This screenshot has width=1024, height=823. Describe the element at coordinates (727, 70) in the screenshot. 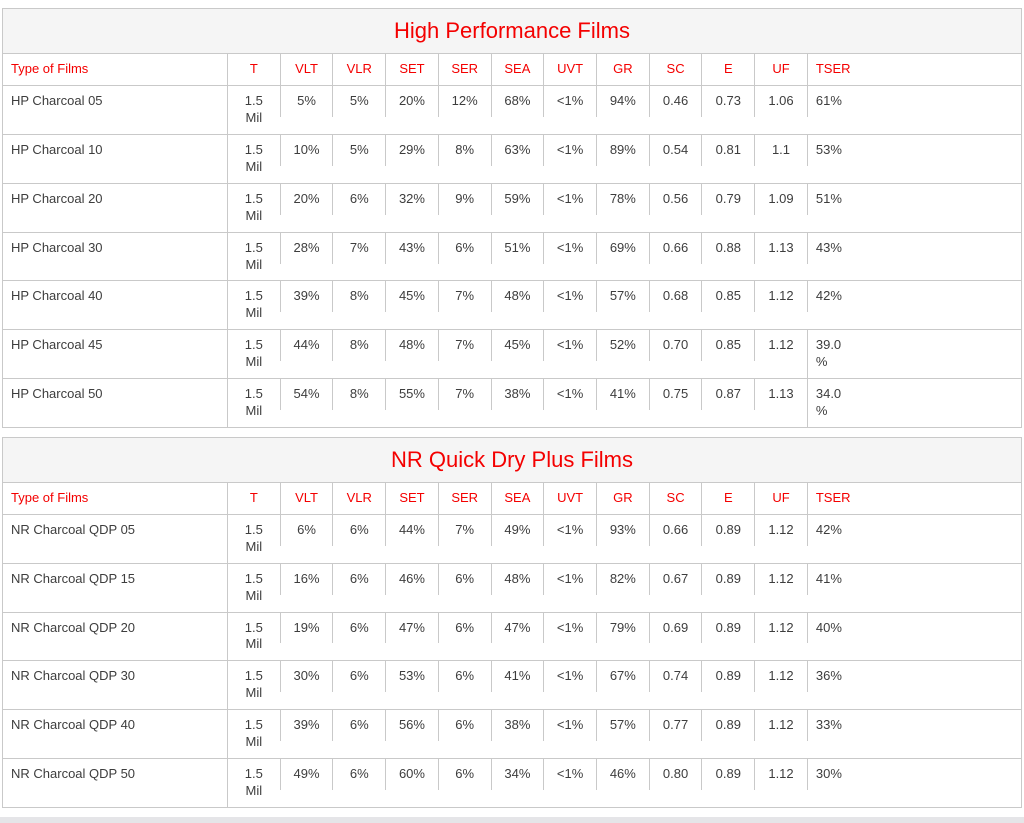

I see `header-cell: E` at that location.